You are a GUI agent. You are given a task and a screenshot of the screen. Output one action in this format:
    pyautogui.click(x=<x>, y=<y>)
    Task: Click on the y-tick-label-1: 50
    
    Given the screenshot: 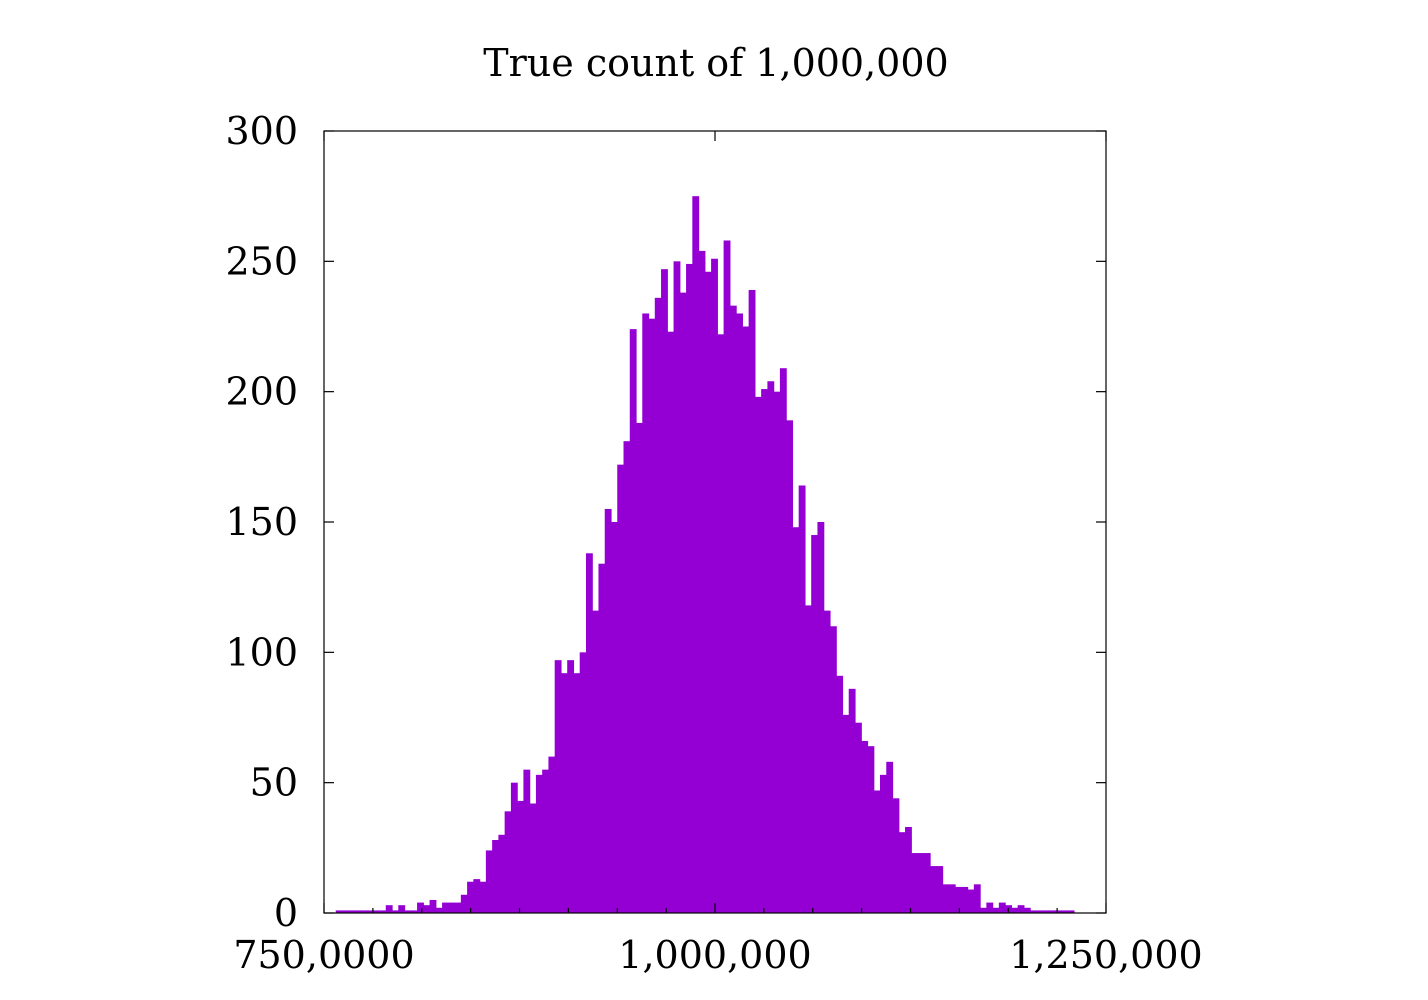 What is the action you would take?
    pyautogui.click(x=274, y=783)
    